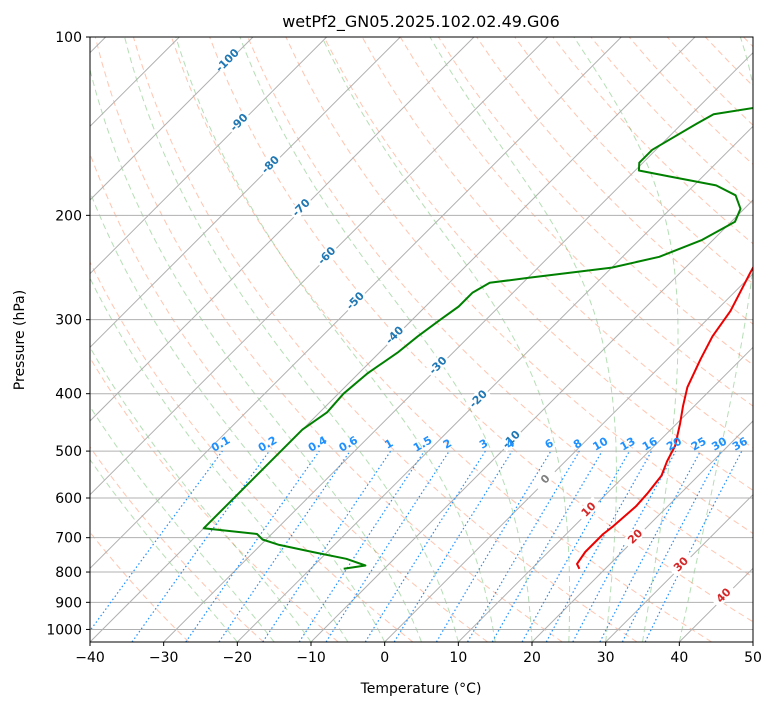 The width and height of the screenshot is (775, 708). Describe the element at coordinates (311, 658) in the screenshot. I see `x-tick-label: −10` at that location.